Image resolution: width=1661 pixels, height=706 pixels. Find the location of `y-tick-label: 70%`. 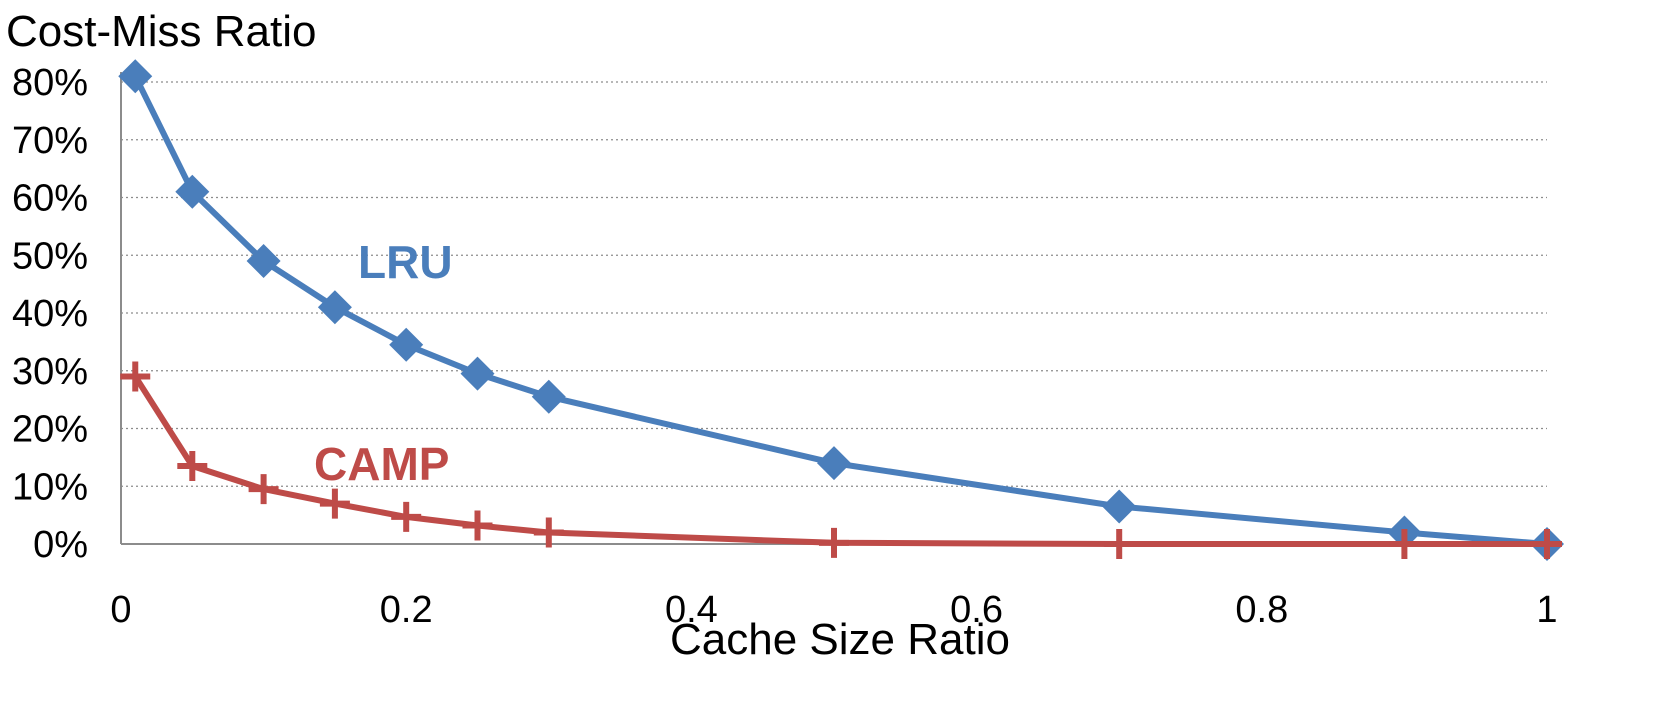

y-tick-label: 70% is located at coordinates (50, 141).